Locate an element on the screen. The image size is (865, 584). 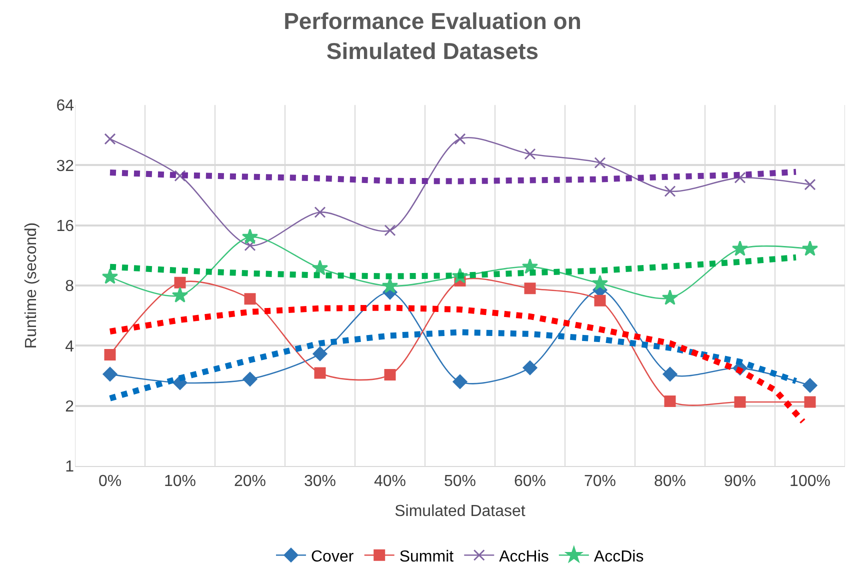
x-tick-label: 60% is located at coordinates (530, 481).